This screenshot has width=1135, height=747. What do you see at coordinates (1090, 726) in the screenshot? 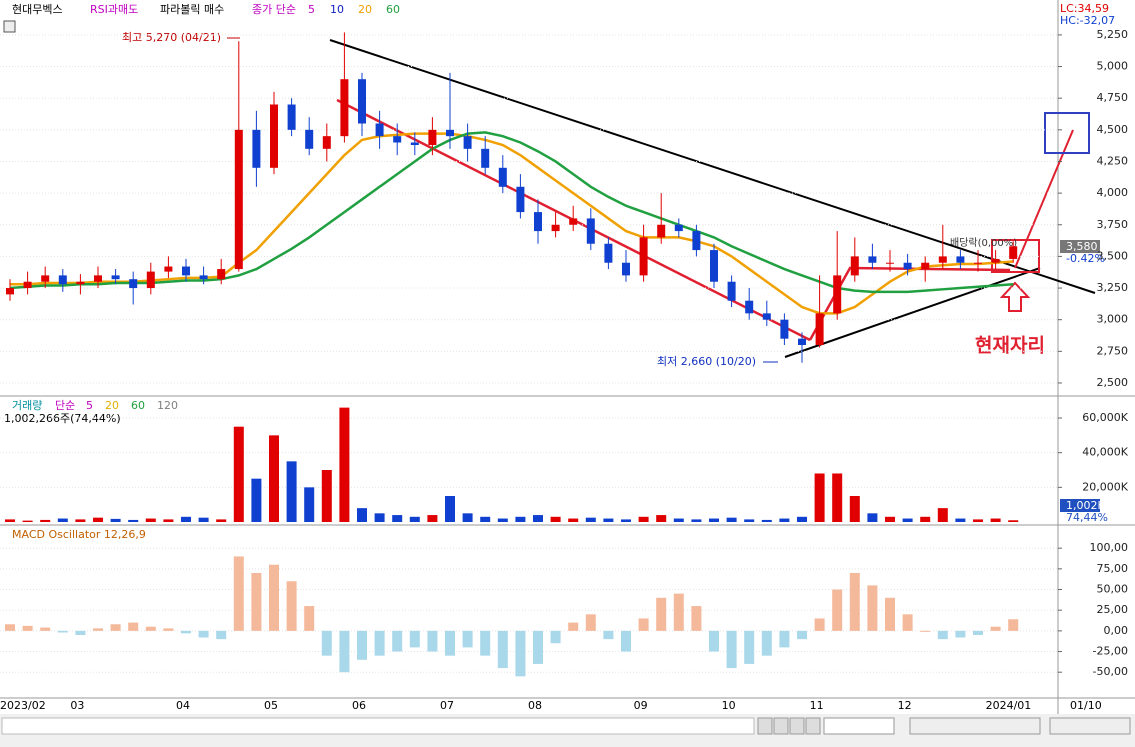
I see `font-buttons` at bounding box center [1090, 726].